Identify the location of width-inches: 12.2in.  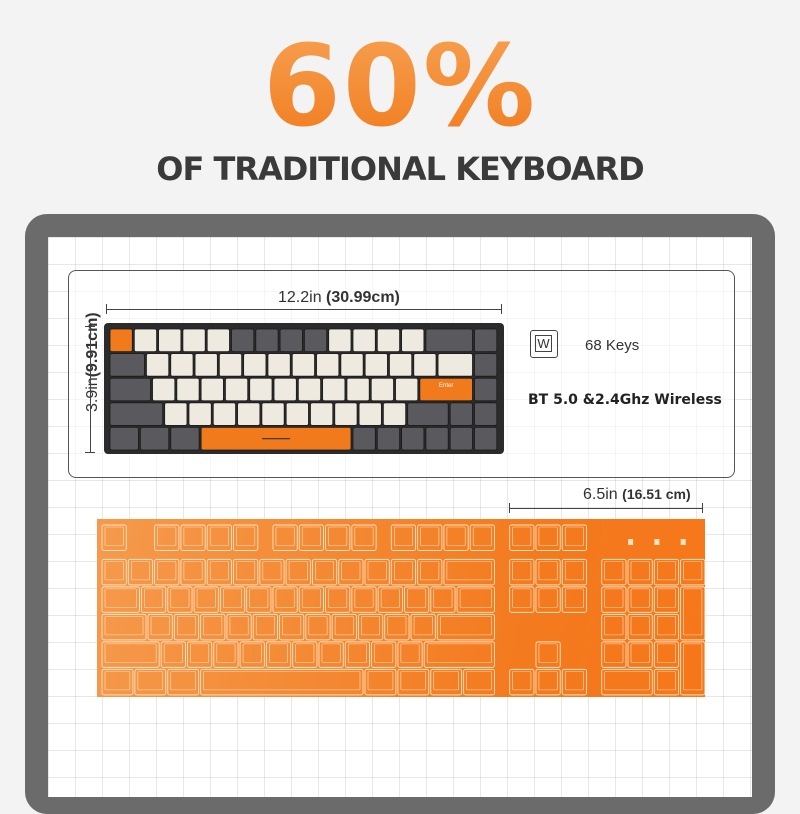
(300, 297).